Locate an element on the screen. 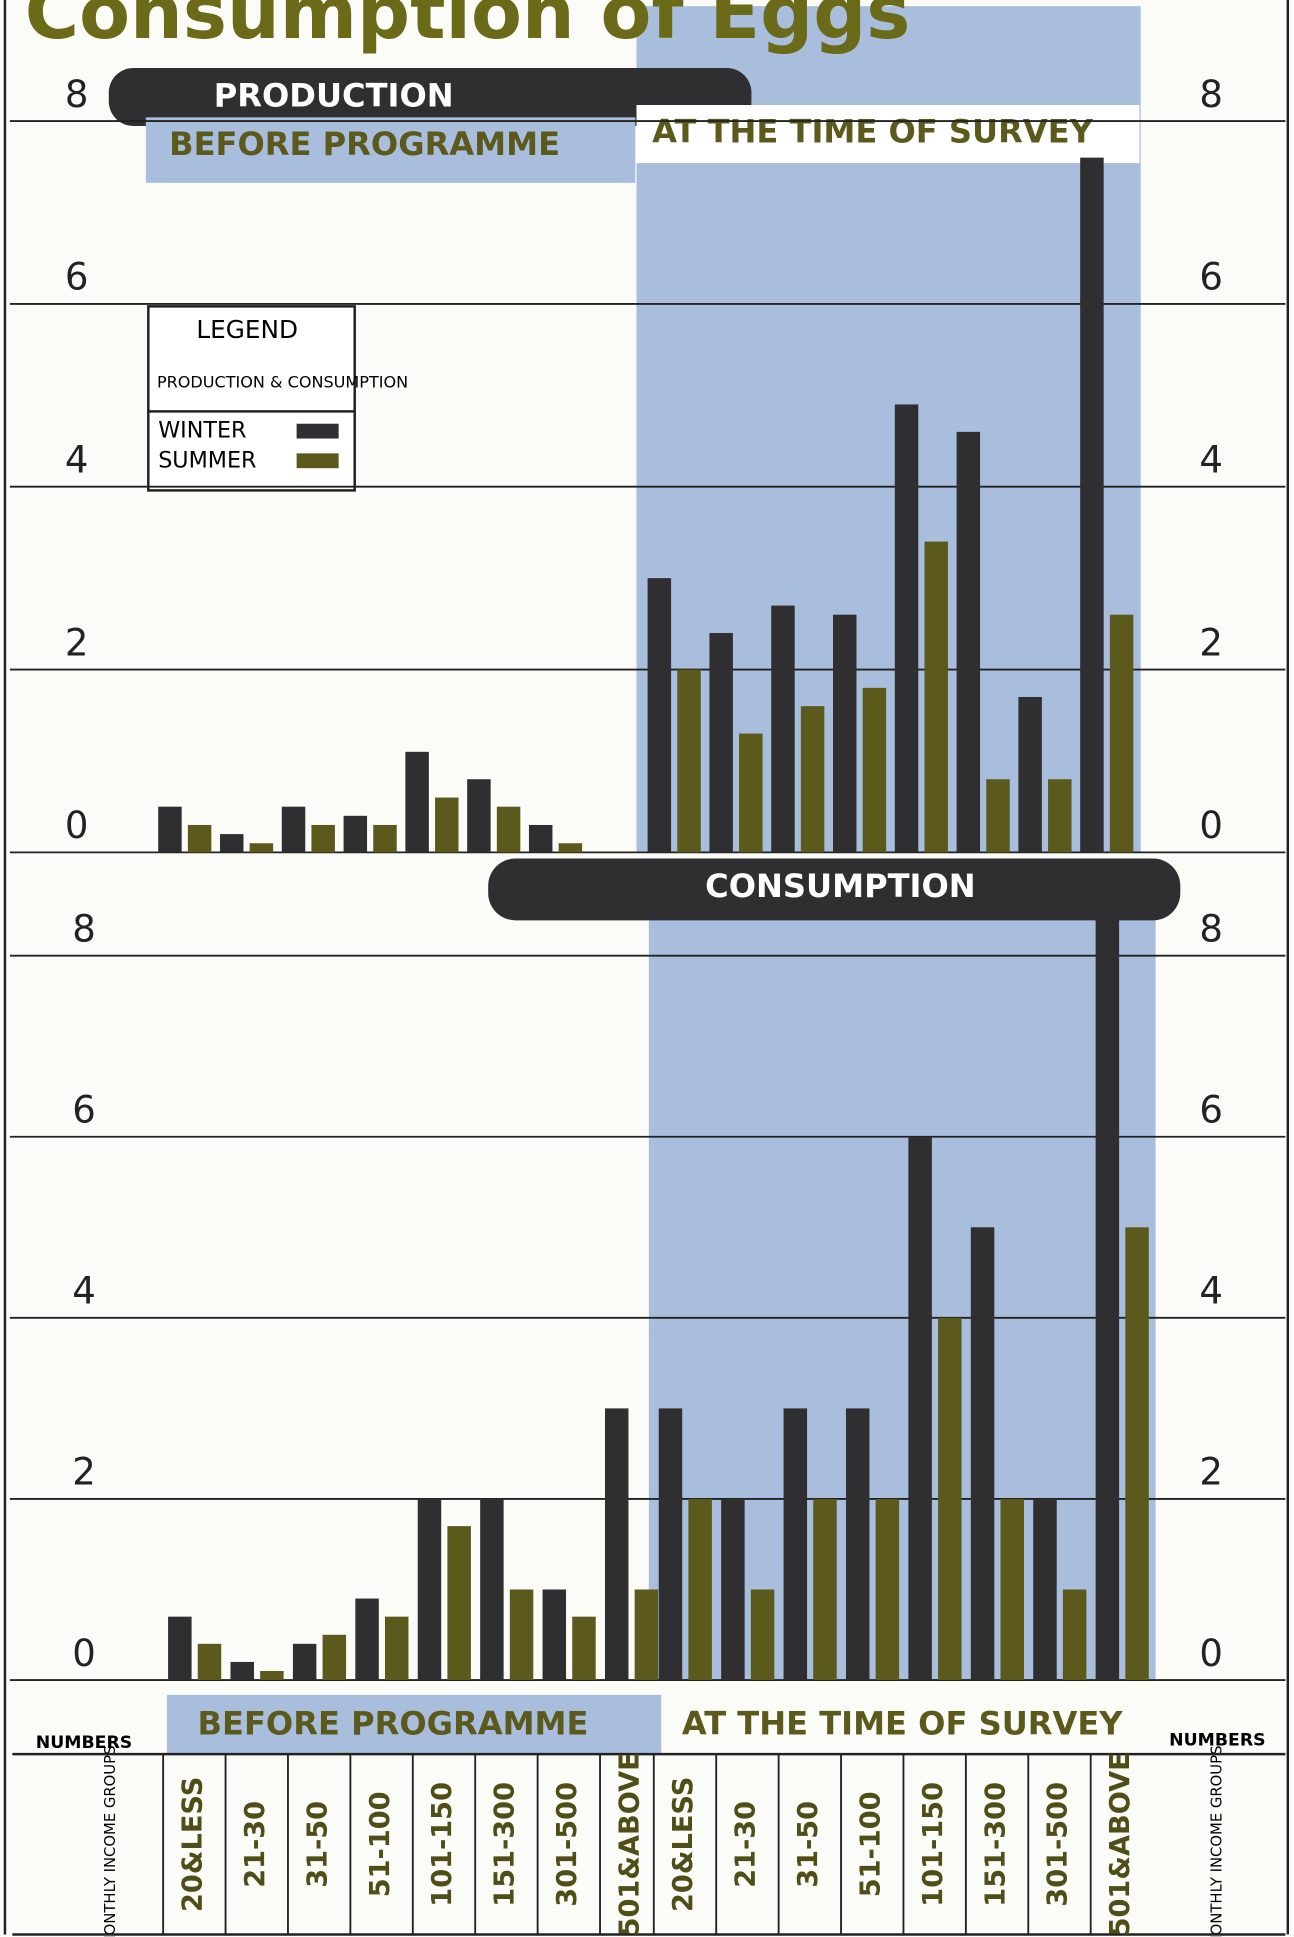 The image size is (1294, 1937). production-band is located at coordinates (430, 97).